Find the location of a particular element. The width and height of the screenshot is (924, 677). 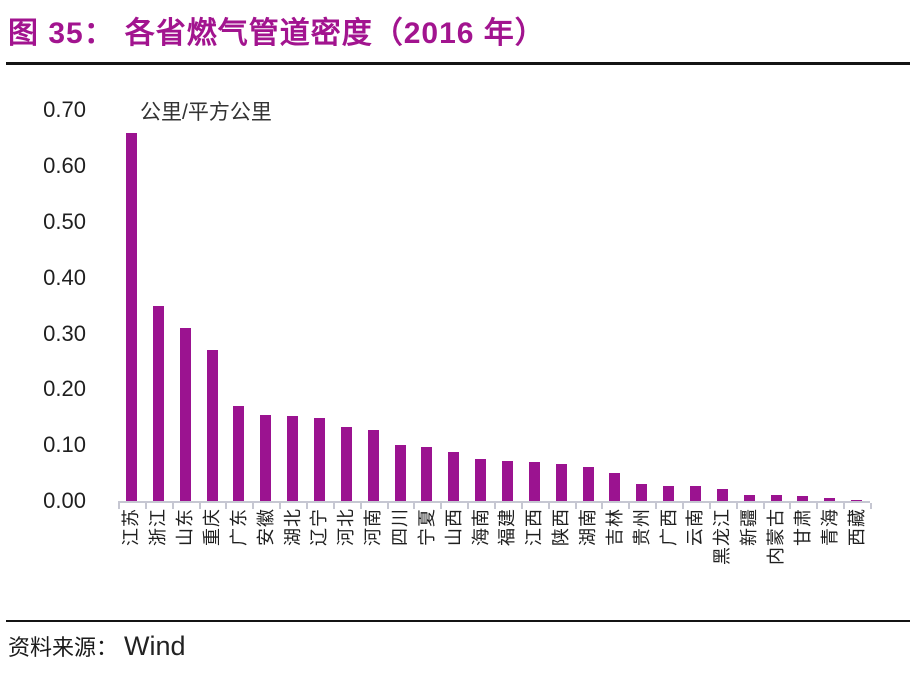

figure-title-text: 各省燃气管道密度（2016 年） is located at coordinates (335, 33).